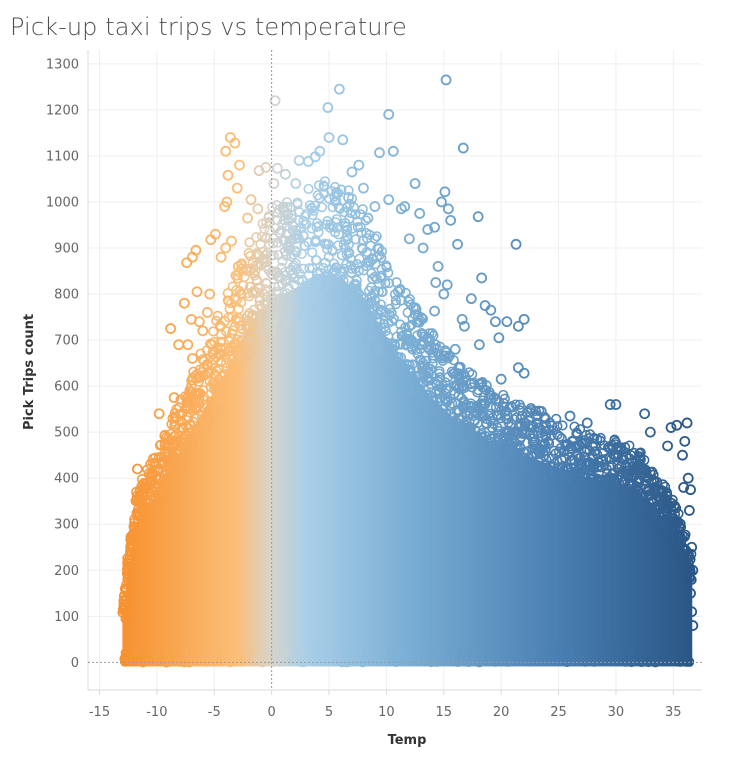 The height and width of the screenshot is (763, 743). I want to click on y-tick-label: 400, so click(66, 479).